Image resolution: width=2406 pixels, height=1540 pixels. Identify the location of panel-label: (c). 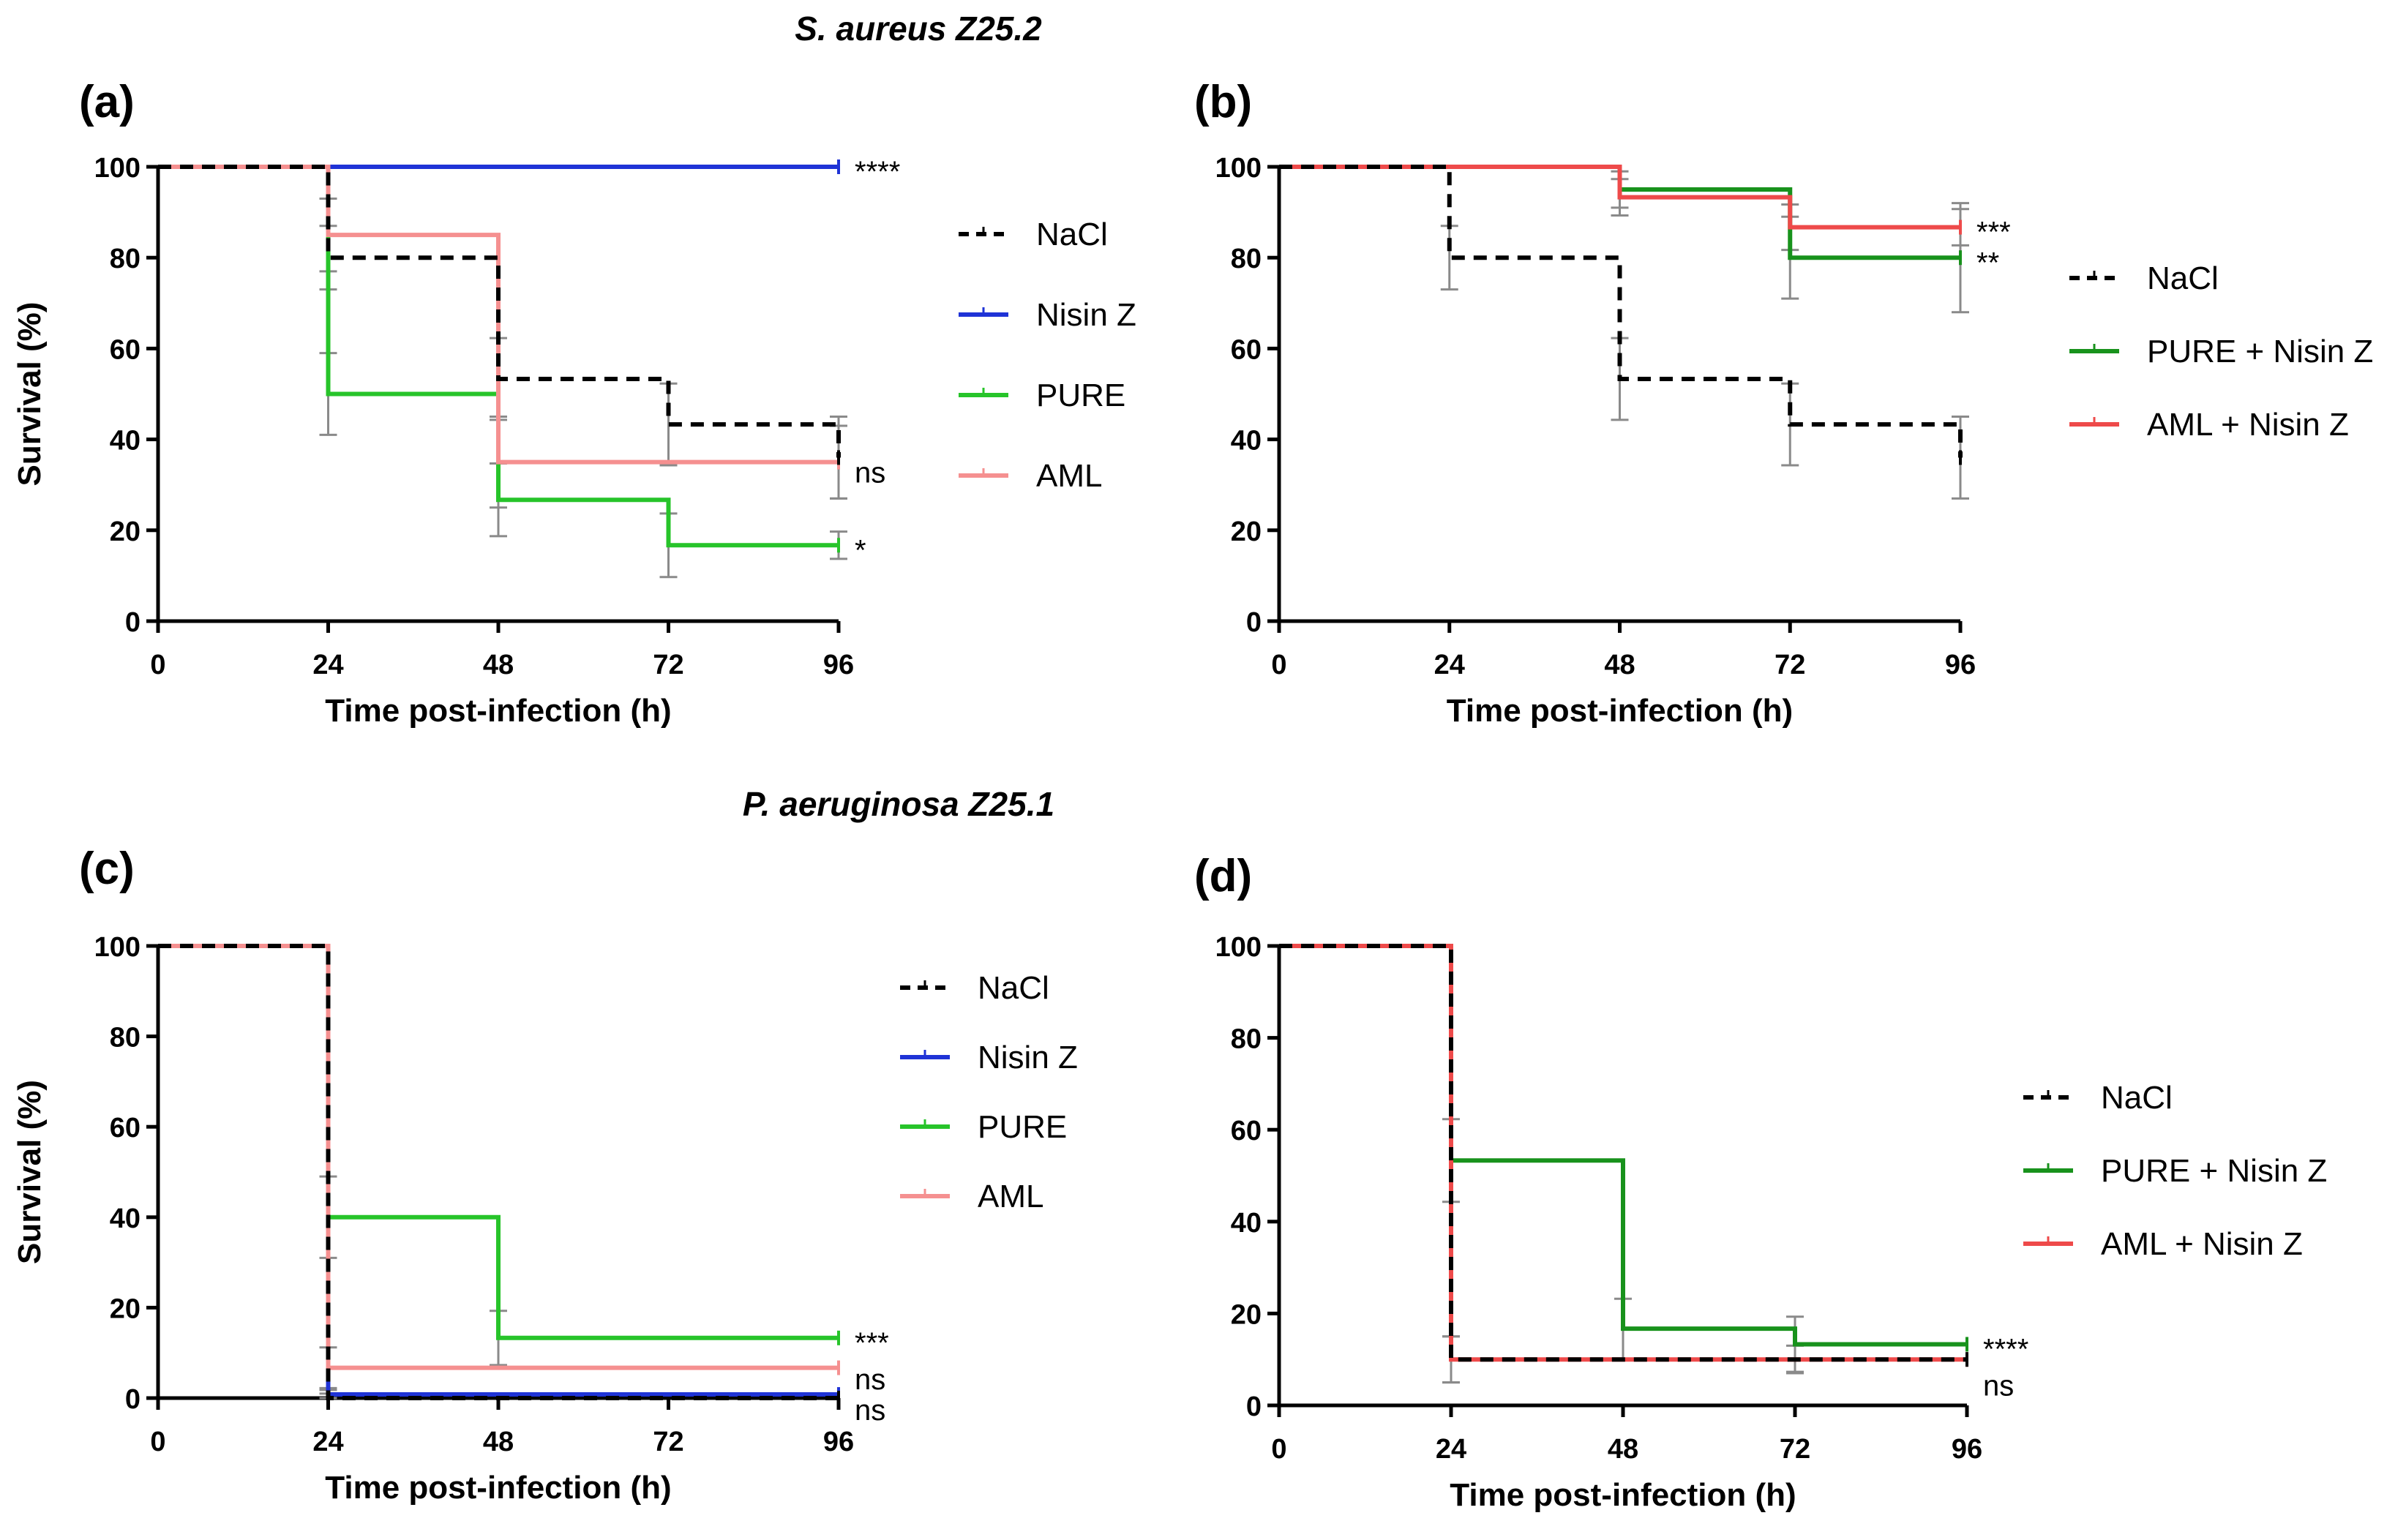
(107, 869).